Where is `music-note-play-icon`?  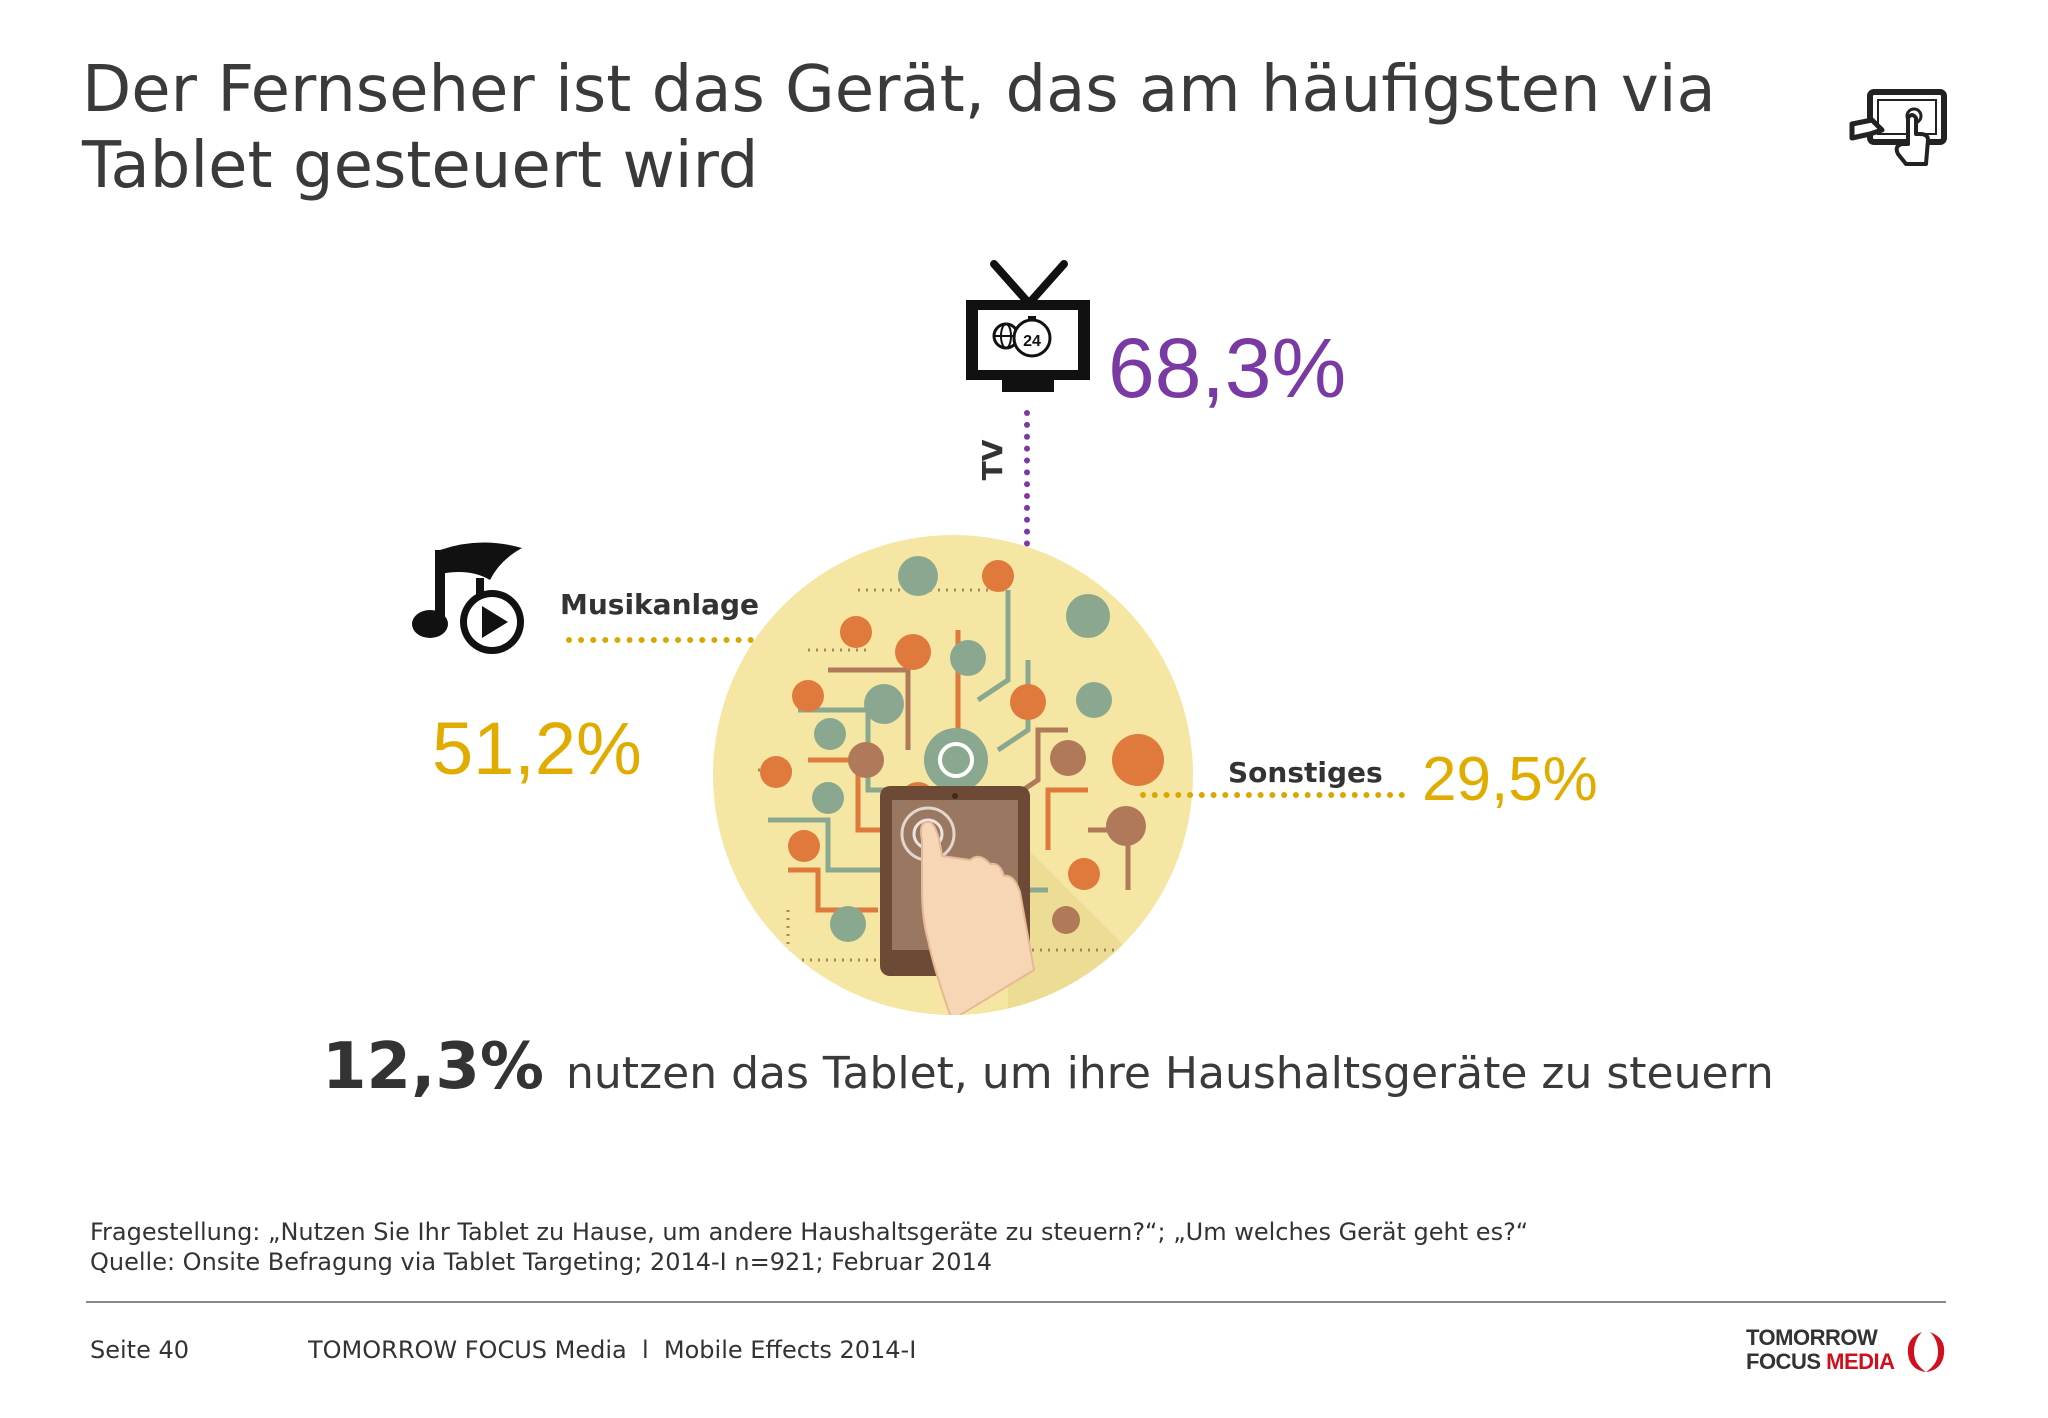 music-note-play-icon is located at coordinates (468, 598).